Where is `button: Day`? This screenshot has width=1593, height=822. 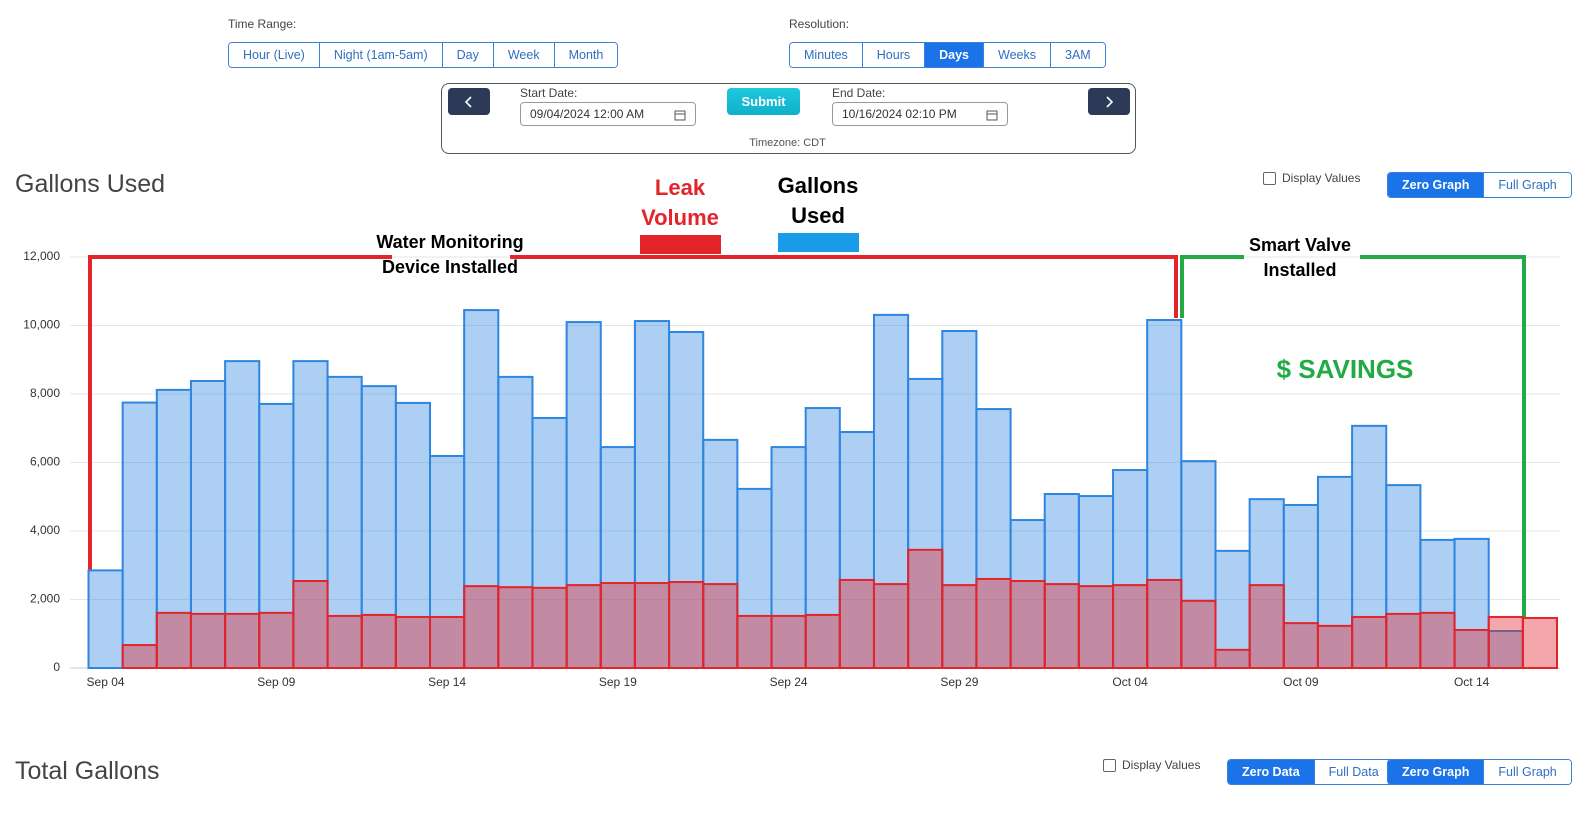
button: Day is located at coordinates (468, 55).